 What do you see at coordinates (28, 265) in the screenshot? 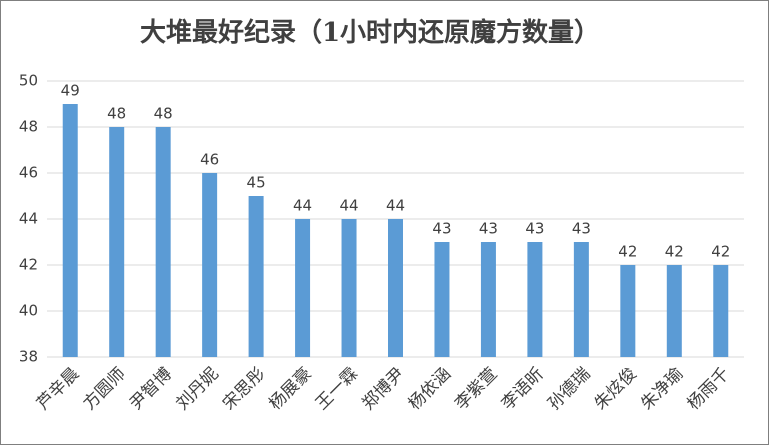
I see `y-tick-label: 42` at bounding box center [28, 265].